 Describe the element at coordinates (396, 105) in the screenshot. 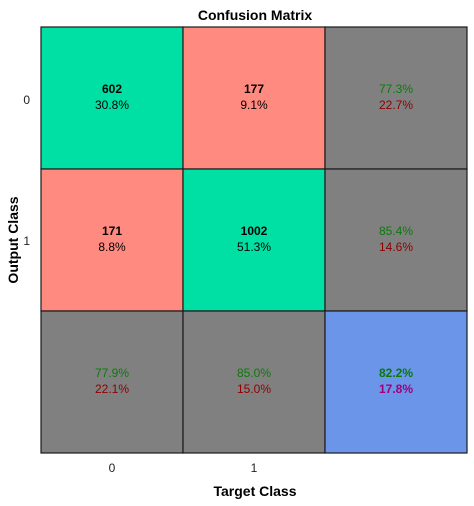

I see `row-summary-incorrect-0: 22.7%` at that location.